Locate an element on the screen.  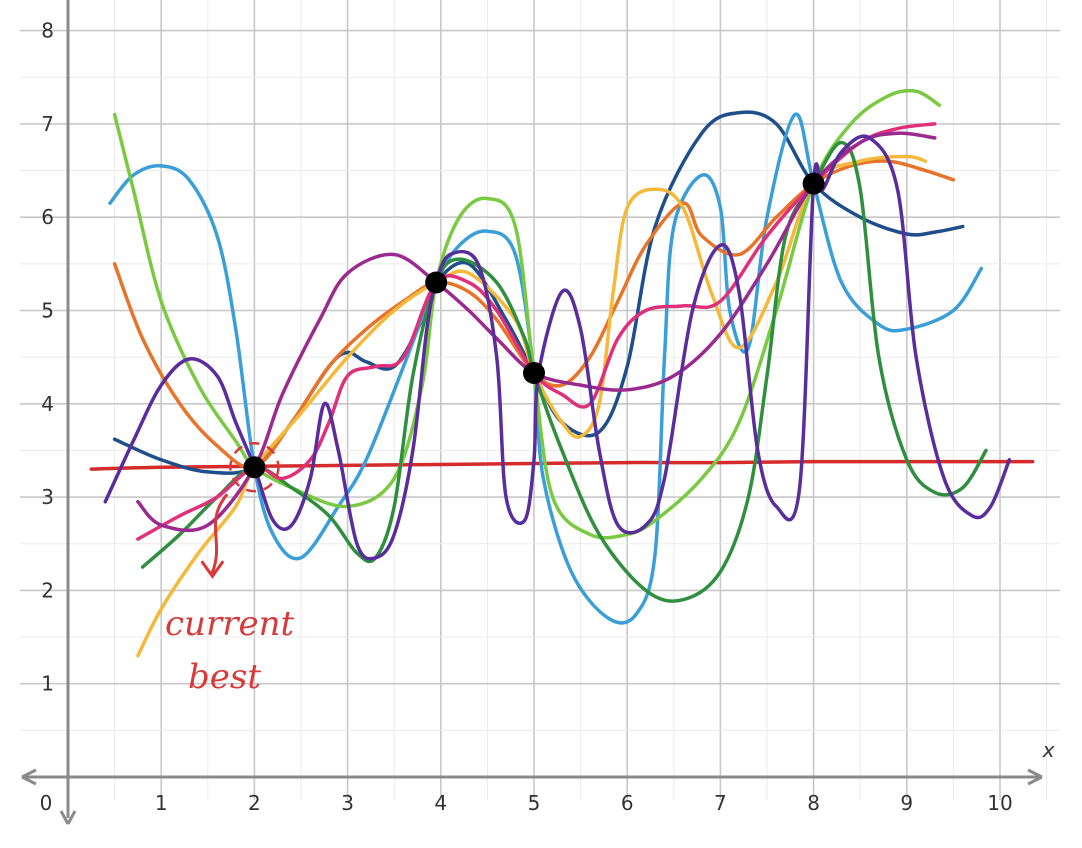
x-tick-label: 4 is located at coordinates (440, 803).